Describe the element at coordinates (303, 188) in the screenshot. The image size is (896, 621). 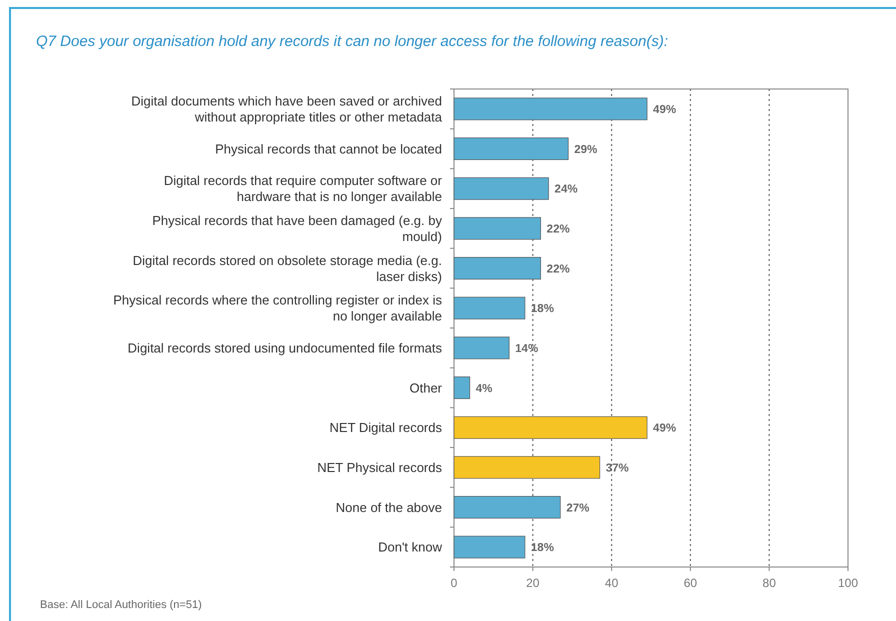
I see `y-tick-label: Digital records that require computer software or hardware that is no longer available` at that location.